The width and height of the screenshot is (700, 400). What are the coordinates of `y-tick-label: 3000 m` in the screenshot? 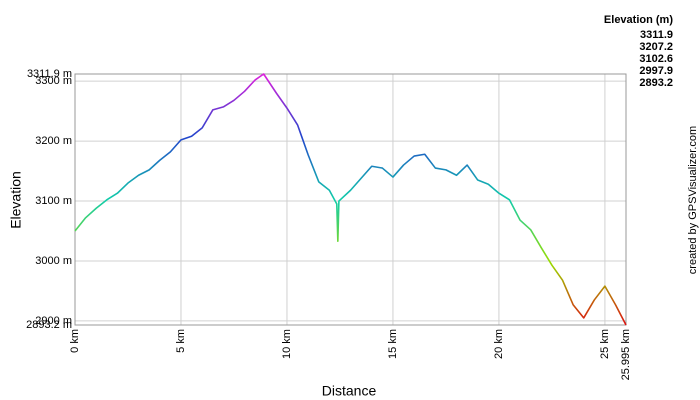 It's located at (53, 261).